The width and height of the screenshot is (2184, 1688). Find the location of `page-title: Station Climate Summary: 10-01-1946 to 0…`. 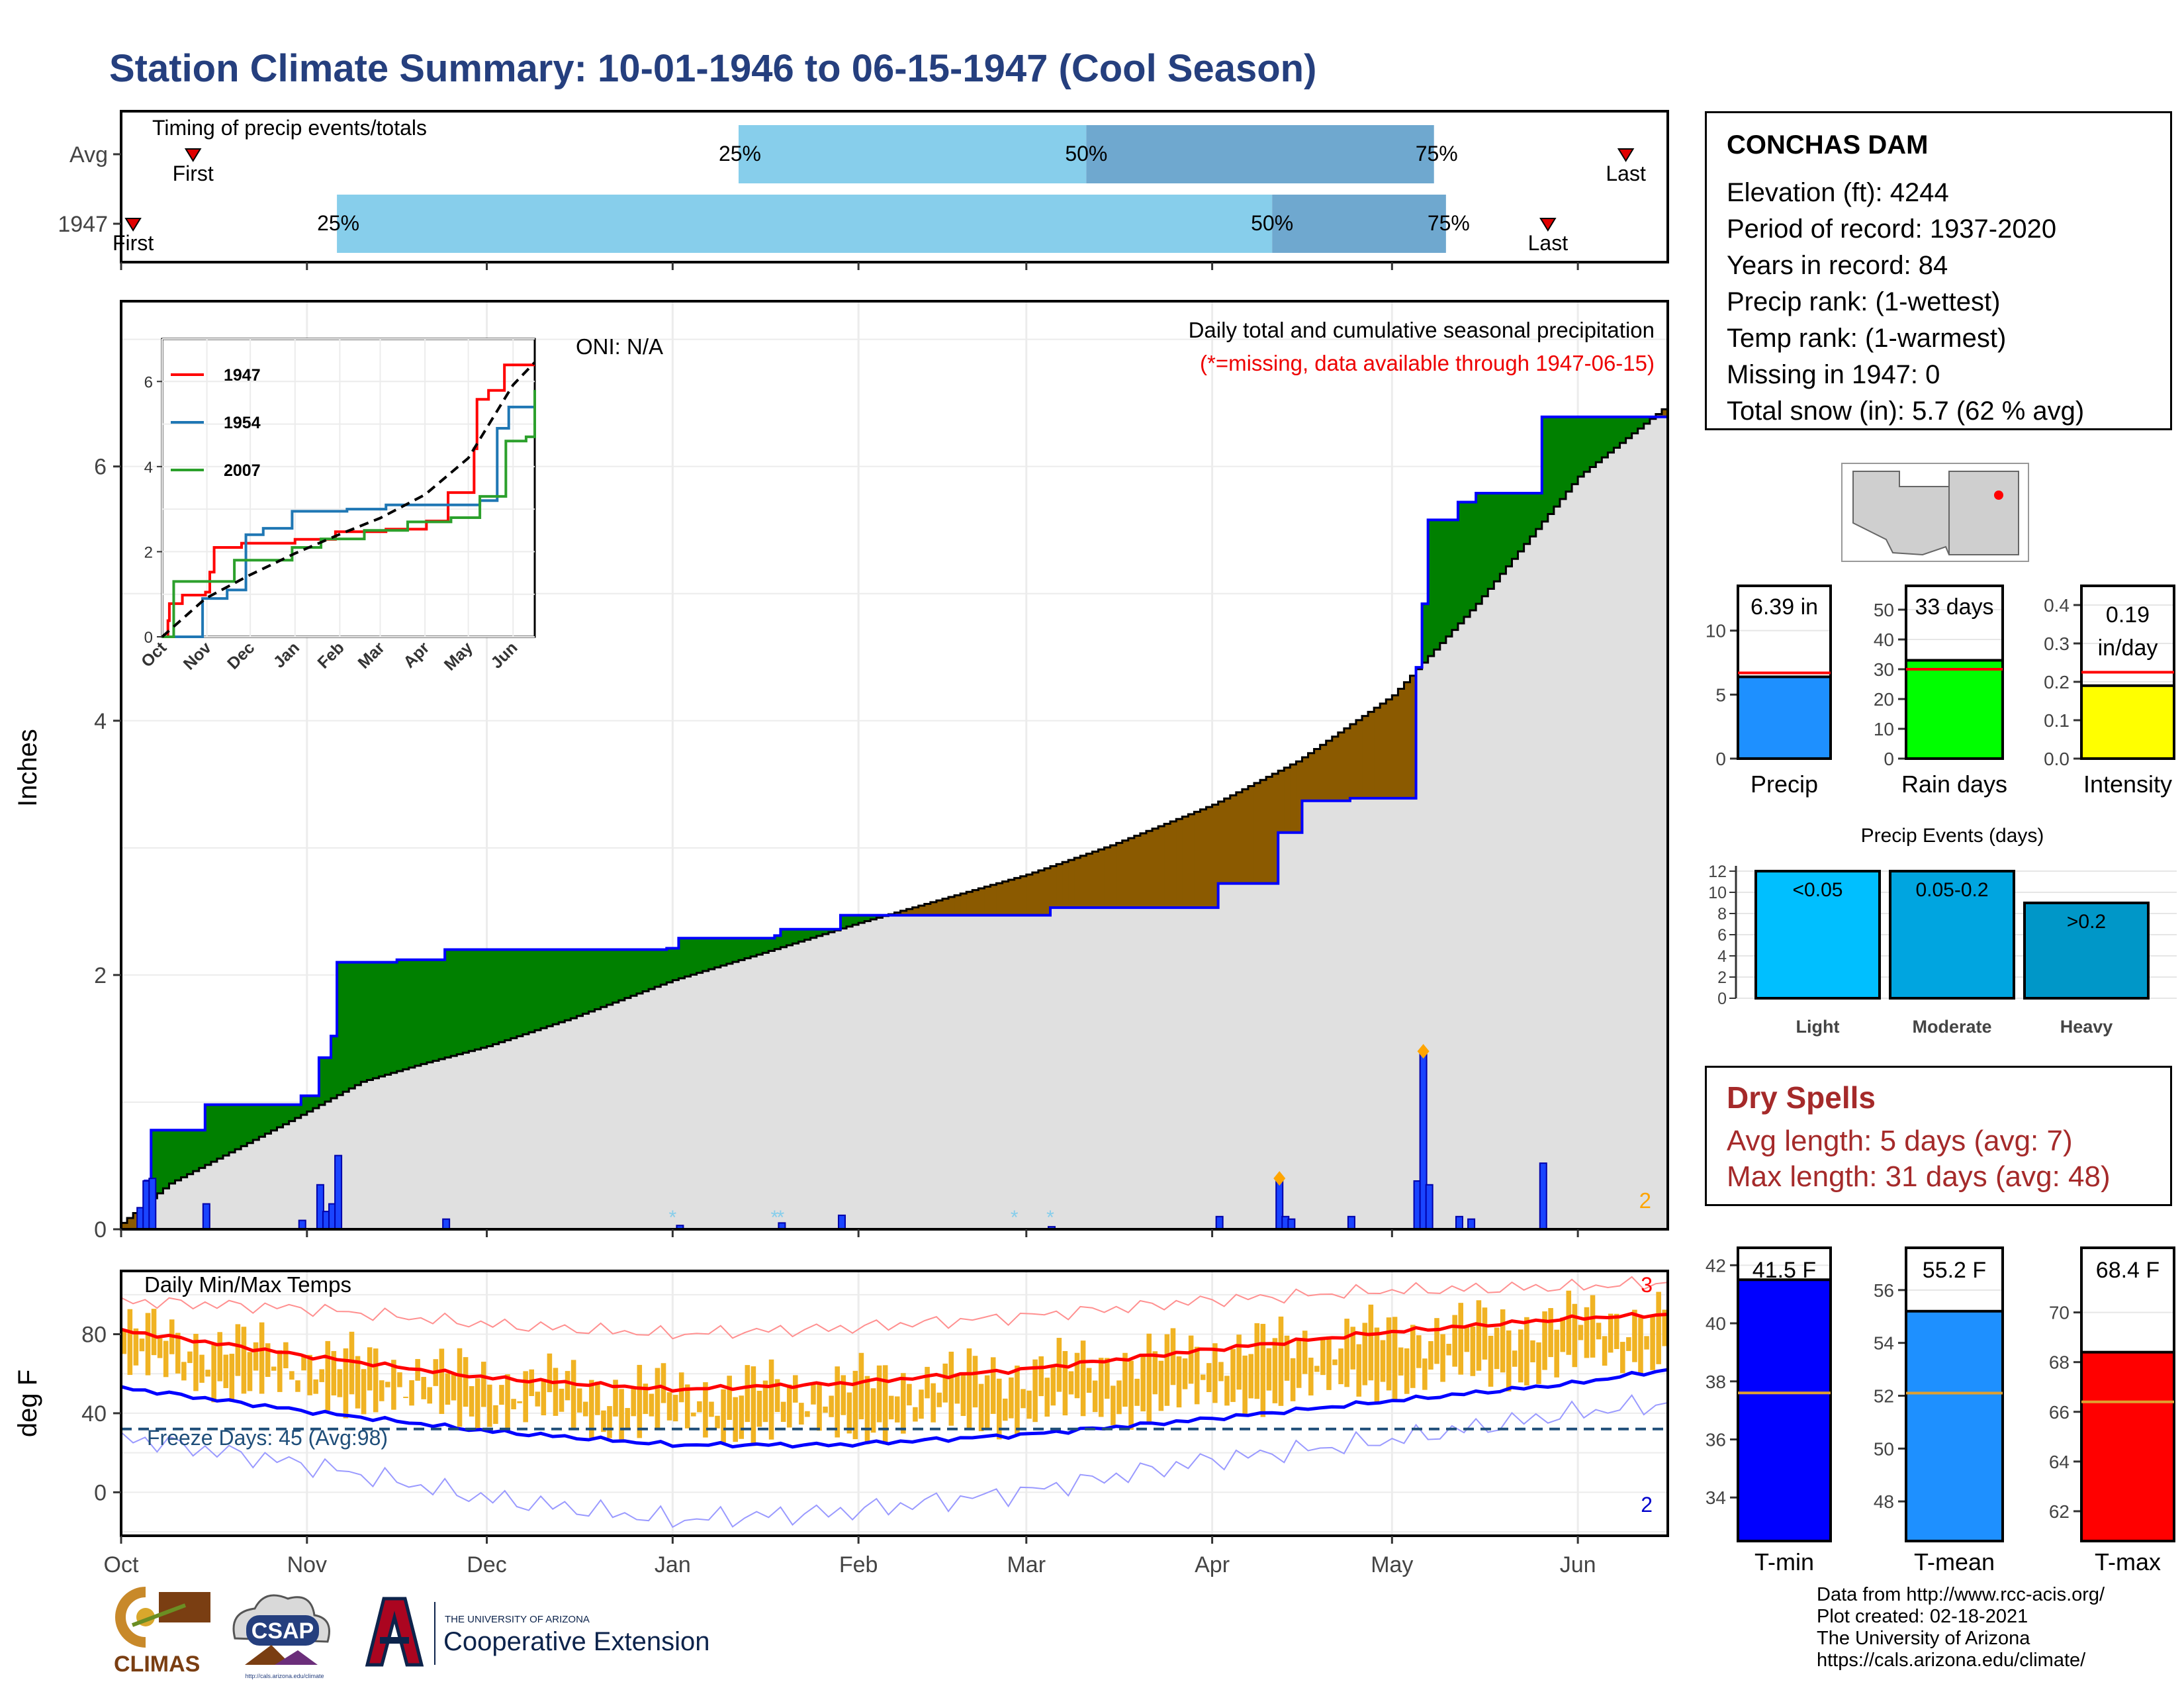

page-title: Station Climate Summary: 10-01-1946 to 0… is located at coordinates (713, 68).